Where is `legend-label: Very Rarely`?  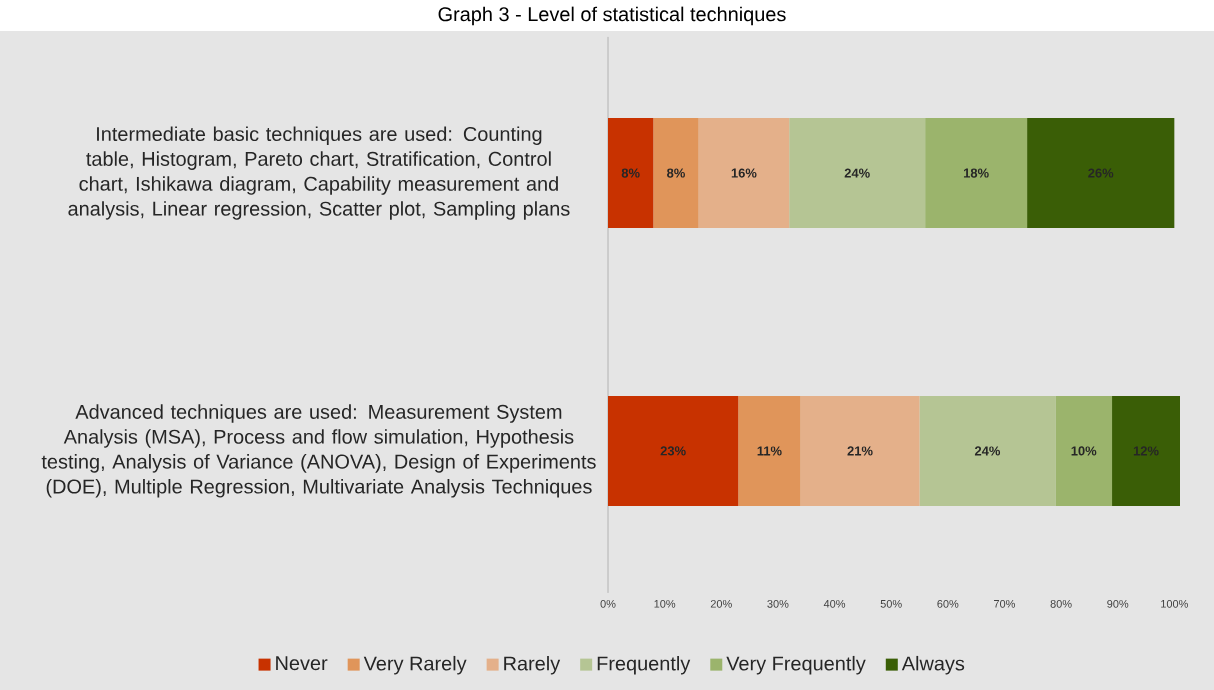 legend-label: Very Rarely is located at coordinates (415, 665).